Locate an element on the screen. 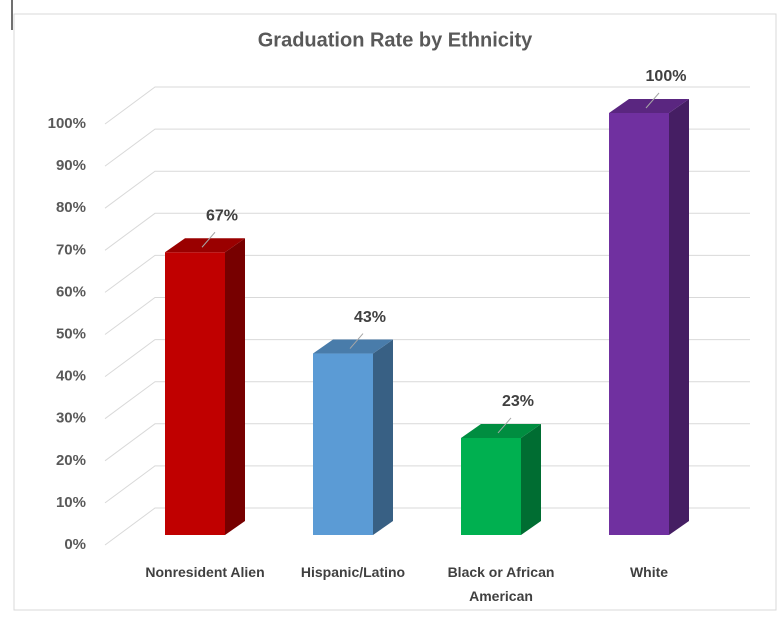 This screenshot has height=618, width=783. y-tick-label: 40% is located at coordinates (71, 376).